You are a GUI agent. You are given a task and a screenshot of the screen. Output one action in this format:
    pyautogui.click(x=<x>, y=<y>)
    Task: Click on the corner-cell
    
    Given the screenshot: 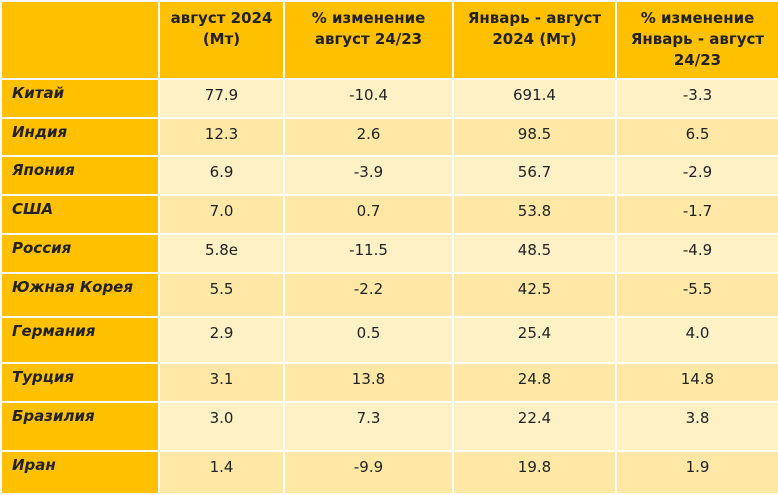 What is the action you would take?
    pyautogui.click(x=80, y=40)
    